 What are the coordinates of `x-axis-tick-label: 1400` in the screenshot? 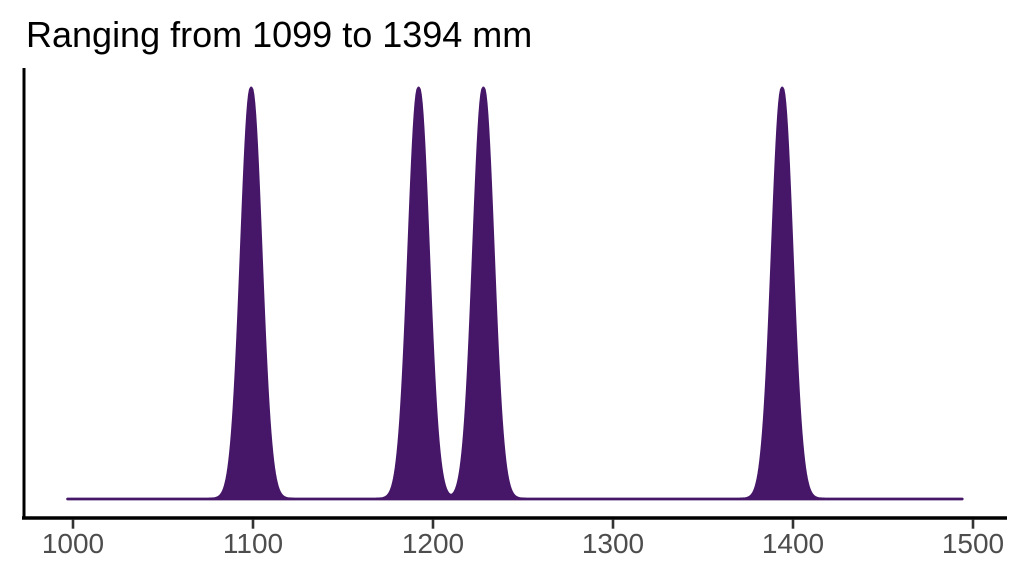 It's located at (793, 543).